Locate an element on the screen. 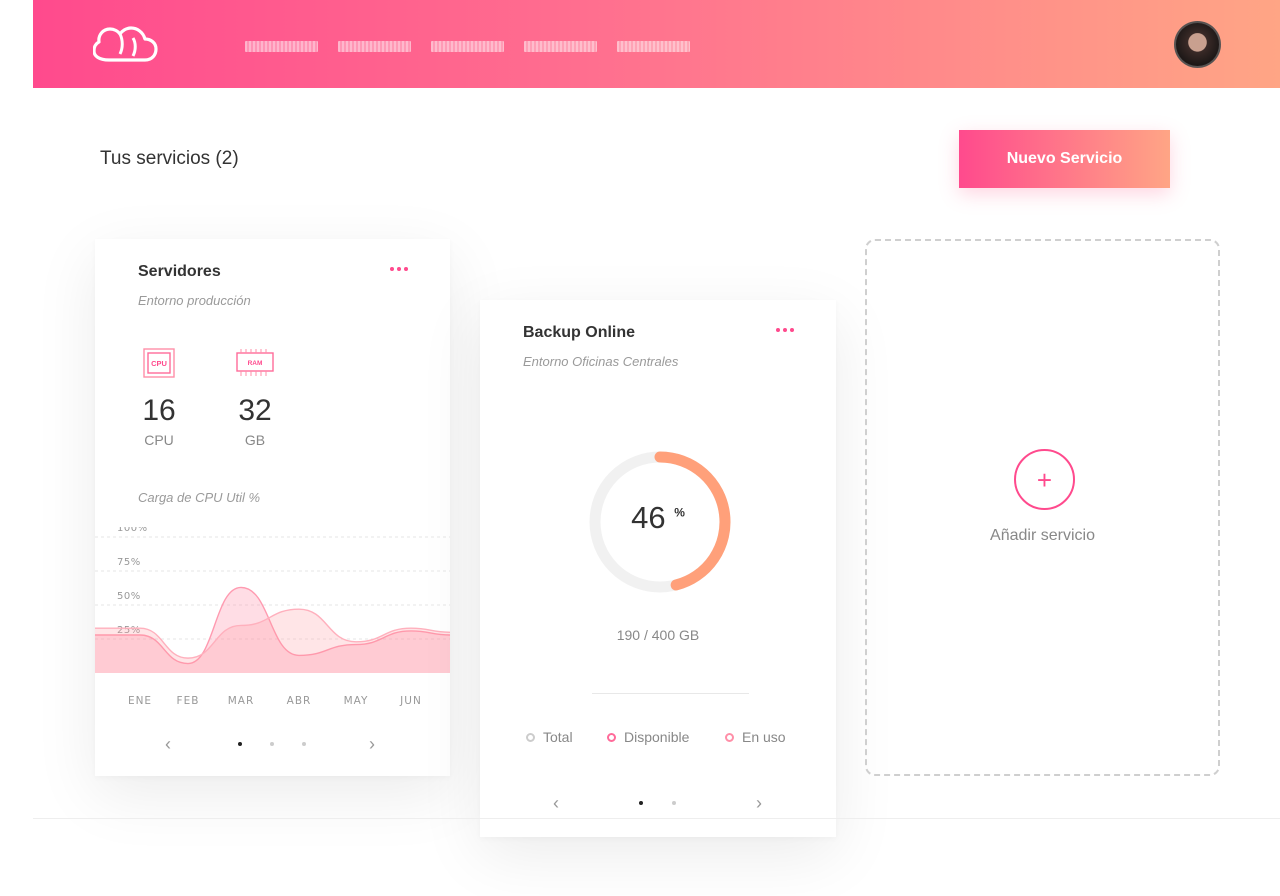 The image size is (1280, 896). storage-usage: 190 / 400 GB is located at coordinates (658, 635).